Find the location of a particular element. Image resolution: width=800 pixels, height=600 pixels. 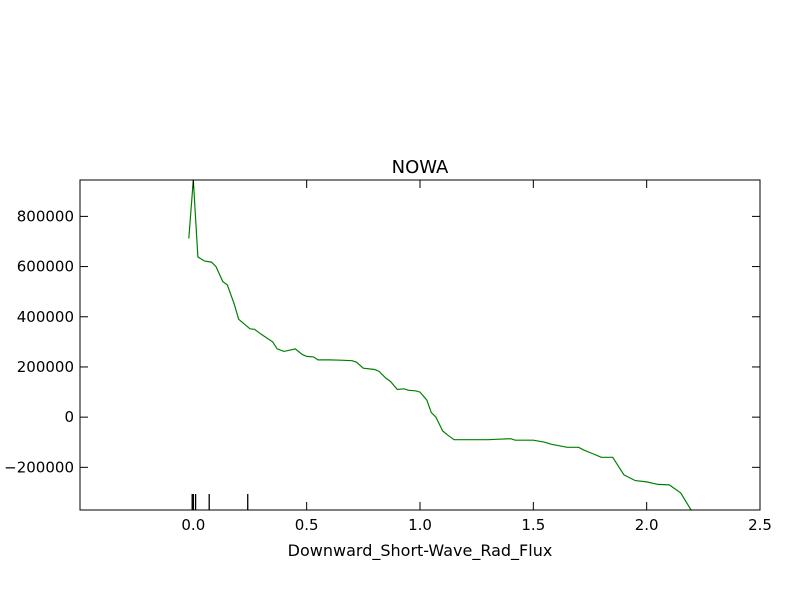

x-axis-label: Downward_Short-Wave_Rad_Flux is located at coordinates (420, 551).